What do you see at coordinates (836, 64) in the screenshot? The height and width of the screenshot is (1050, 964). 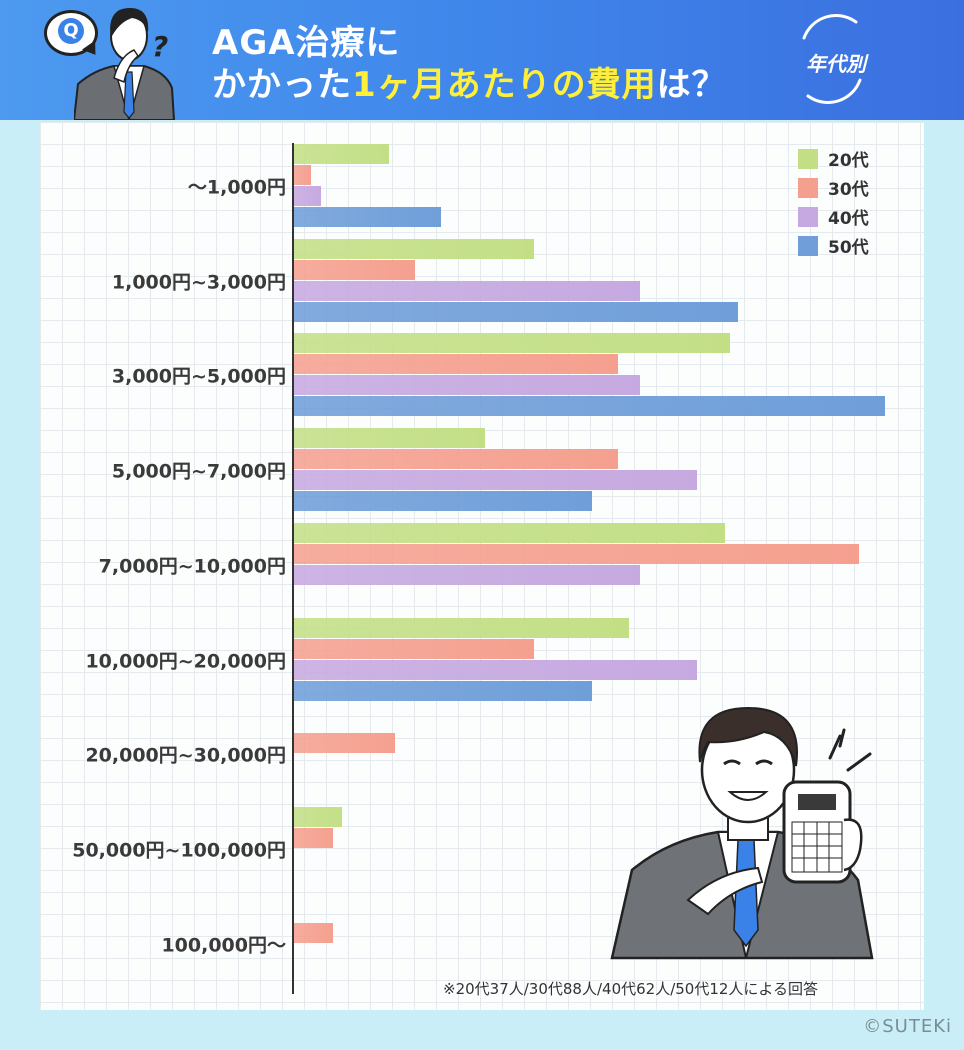 I see `era-badge-label: 年代別` at bounding box center [836, 64].